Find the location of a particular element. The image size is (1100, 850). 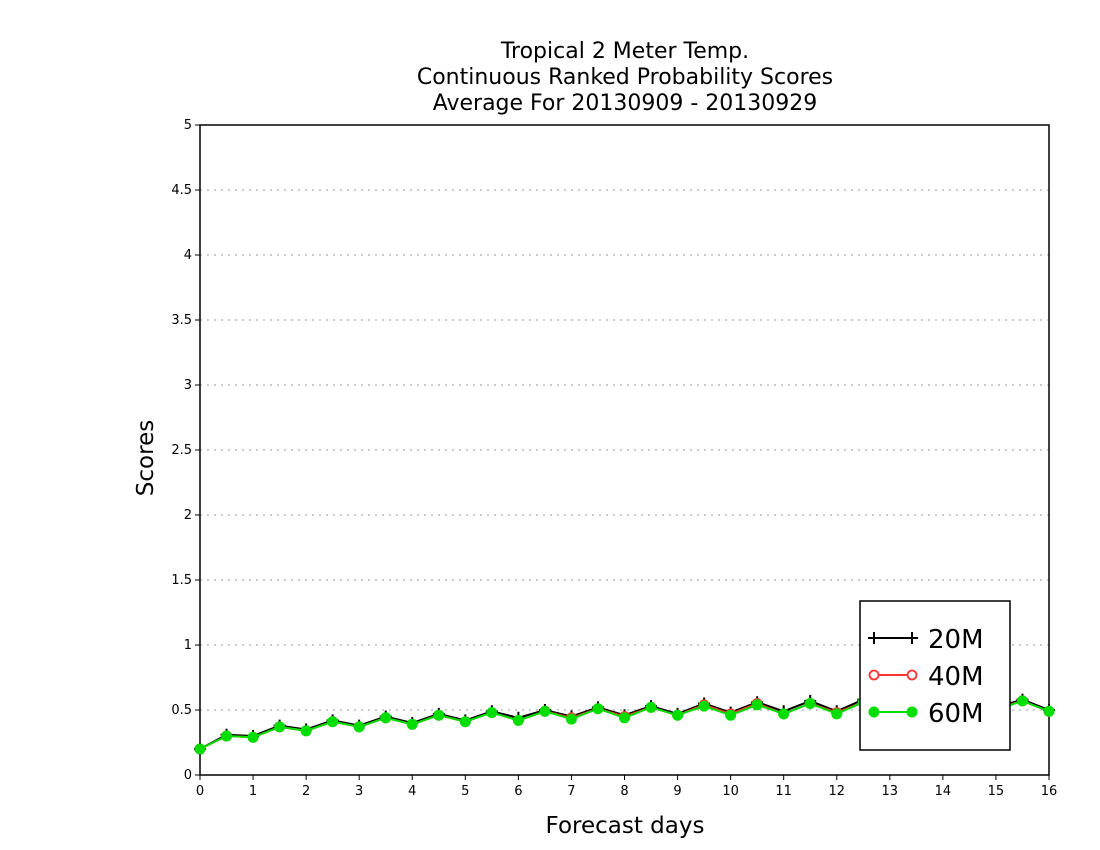

x-tick-label: 1 is located at coordinates (253, 791).